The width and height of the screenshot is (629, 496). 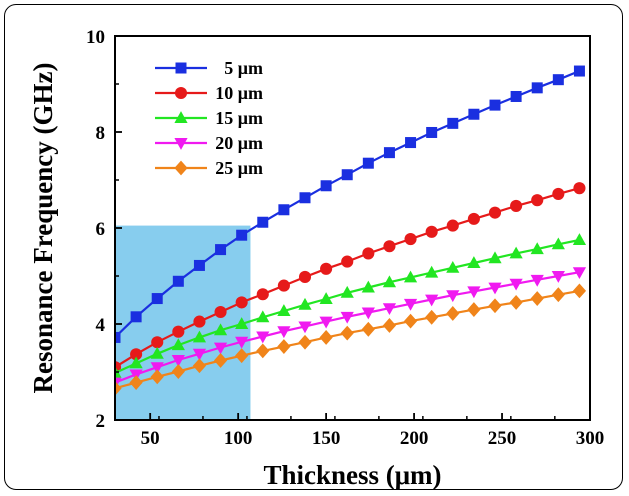 I want to click on legend-label: 25 μm, so click(x=239, y=168).